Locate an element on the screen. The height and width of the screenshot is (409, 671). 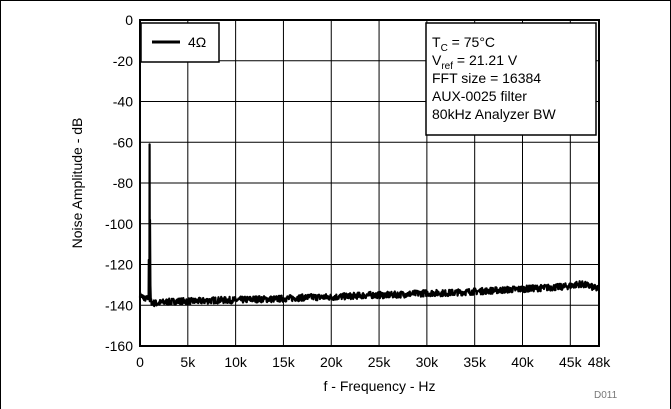
y-tick-label: -40 is located at coordinates (123, 102).